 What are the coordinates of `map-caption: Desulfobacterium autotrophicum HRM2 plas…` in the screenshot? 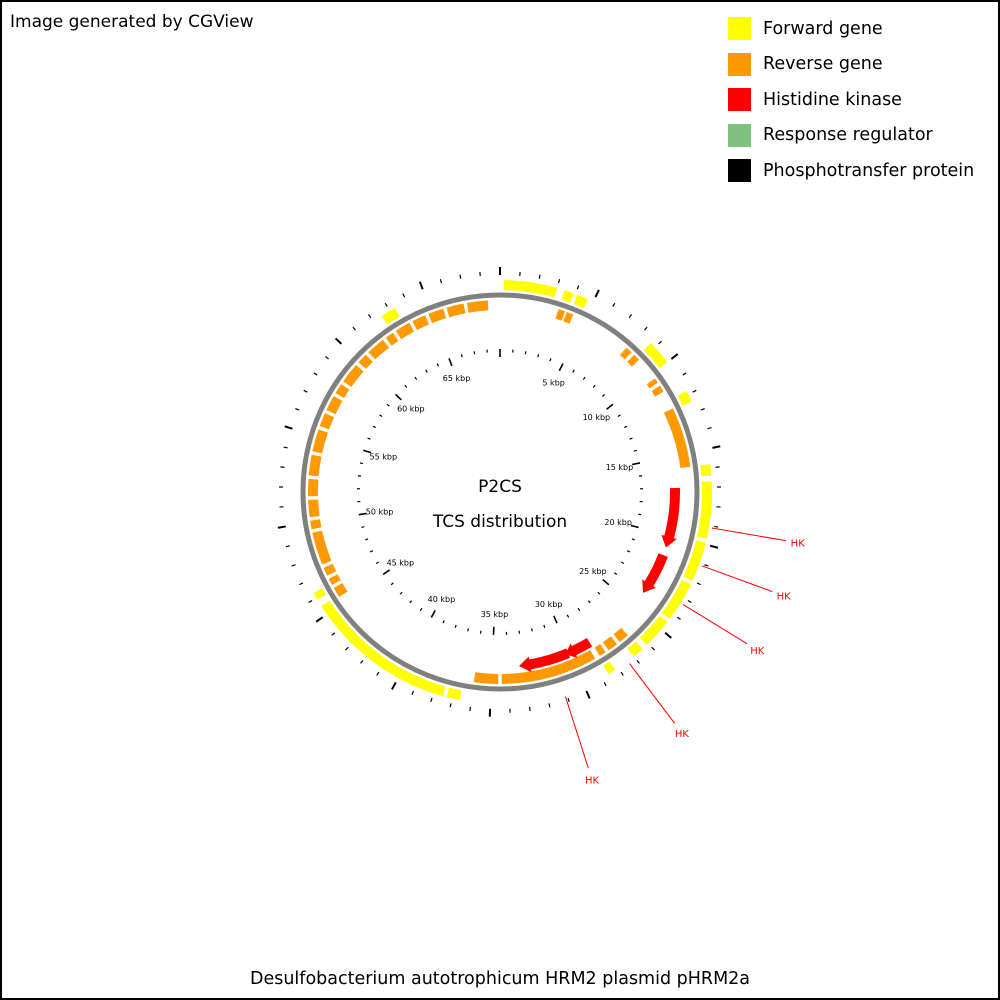 It's located at (500, 979).